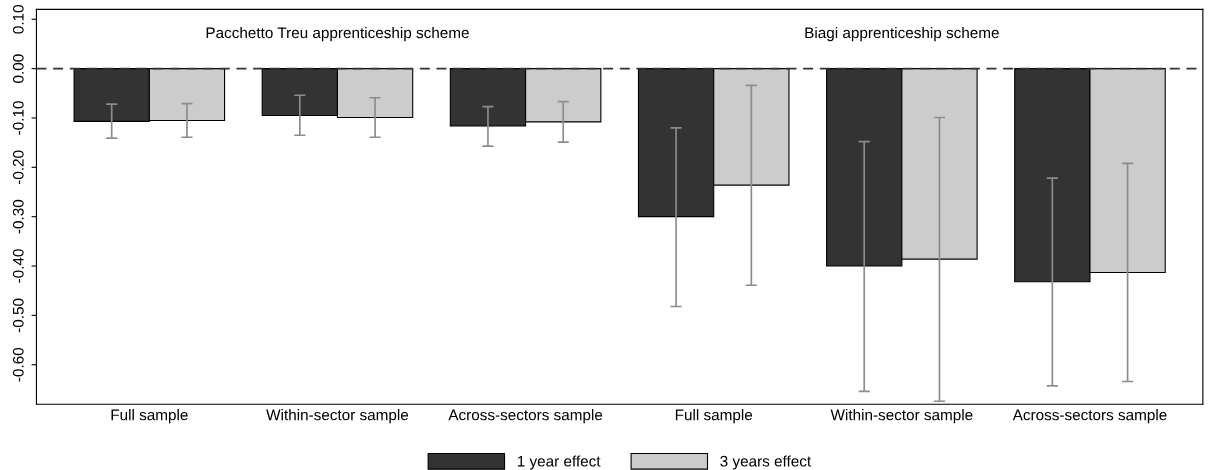  I want to click on y-tick-label: 0.00, so click(18, 68).